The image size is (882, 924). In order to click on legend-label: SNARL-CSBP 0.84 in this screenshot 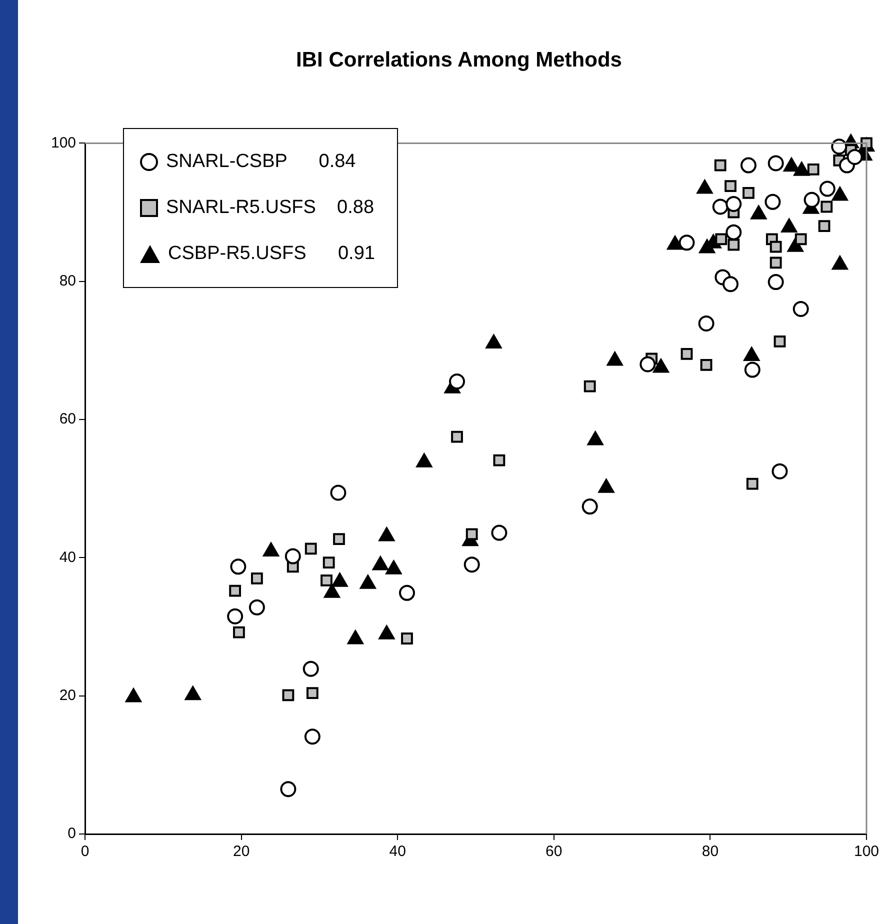, I will do `click(261, 162)`.